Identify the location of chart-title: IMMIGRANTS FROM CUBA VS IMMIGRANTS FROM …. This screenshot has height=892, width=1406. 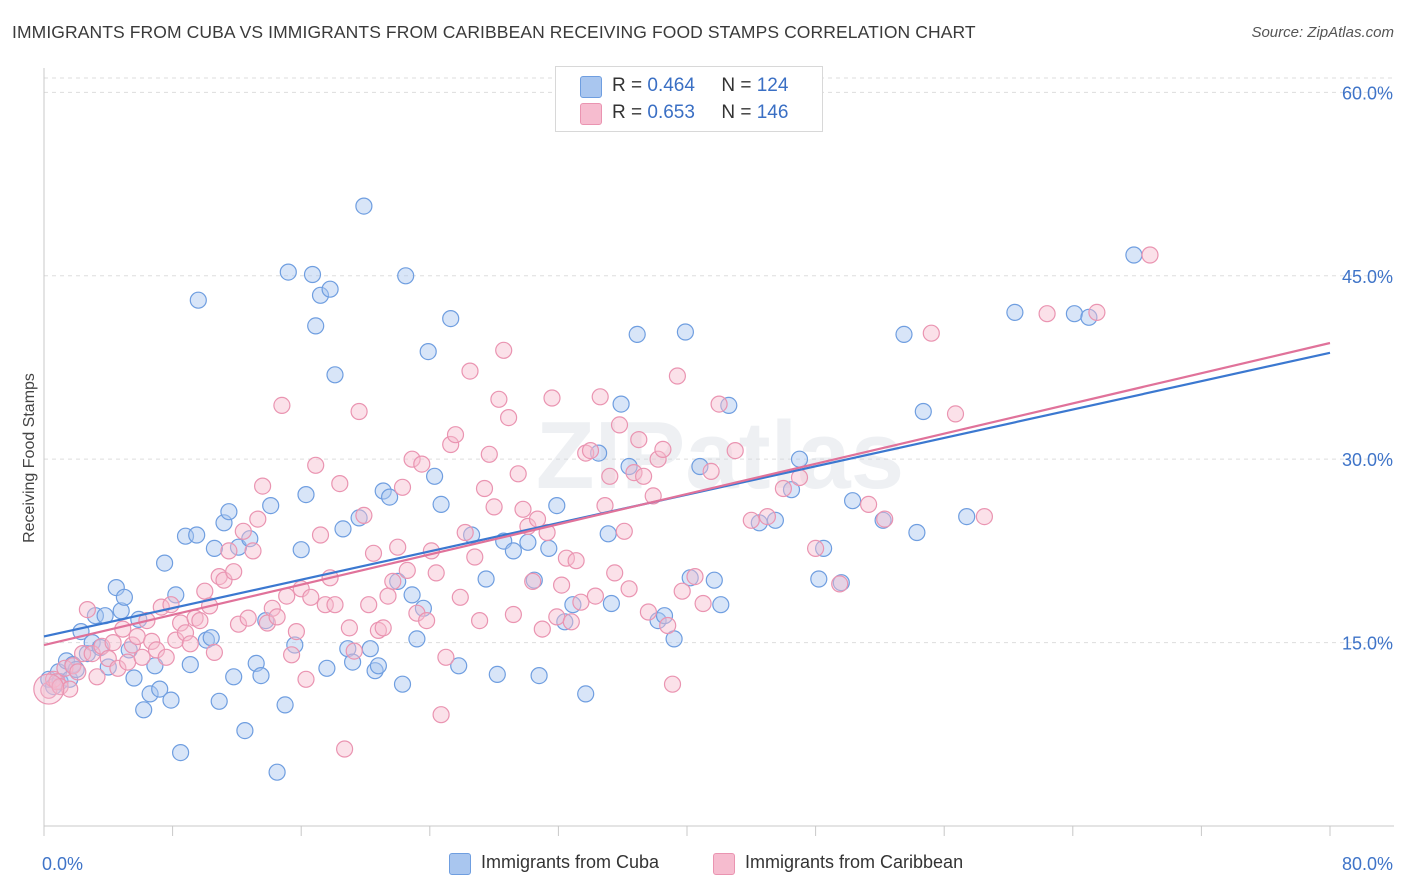
(494, 32).